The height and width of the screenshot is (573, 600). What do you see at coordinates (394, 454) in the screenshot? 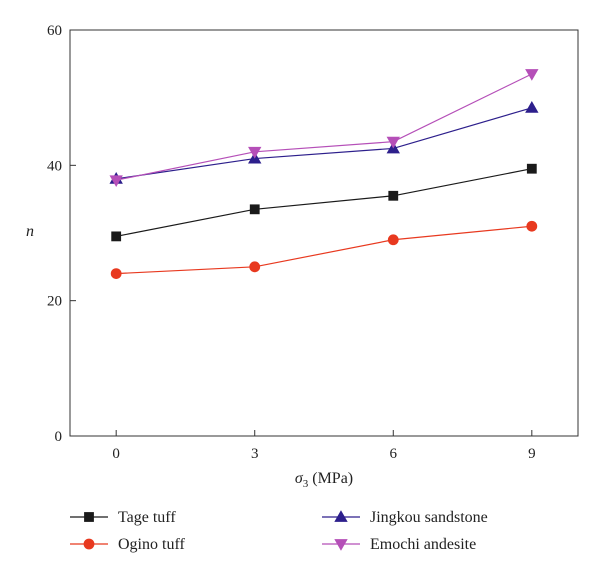
I see `x-tick-label: 6` at bounding box center [394, 454].